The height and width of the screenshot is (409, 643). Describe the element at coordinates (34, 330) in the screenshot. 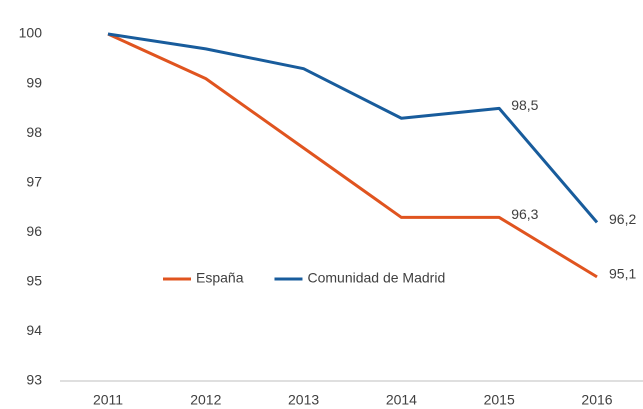

I see `y-tick-label: 94` at that location.